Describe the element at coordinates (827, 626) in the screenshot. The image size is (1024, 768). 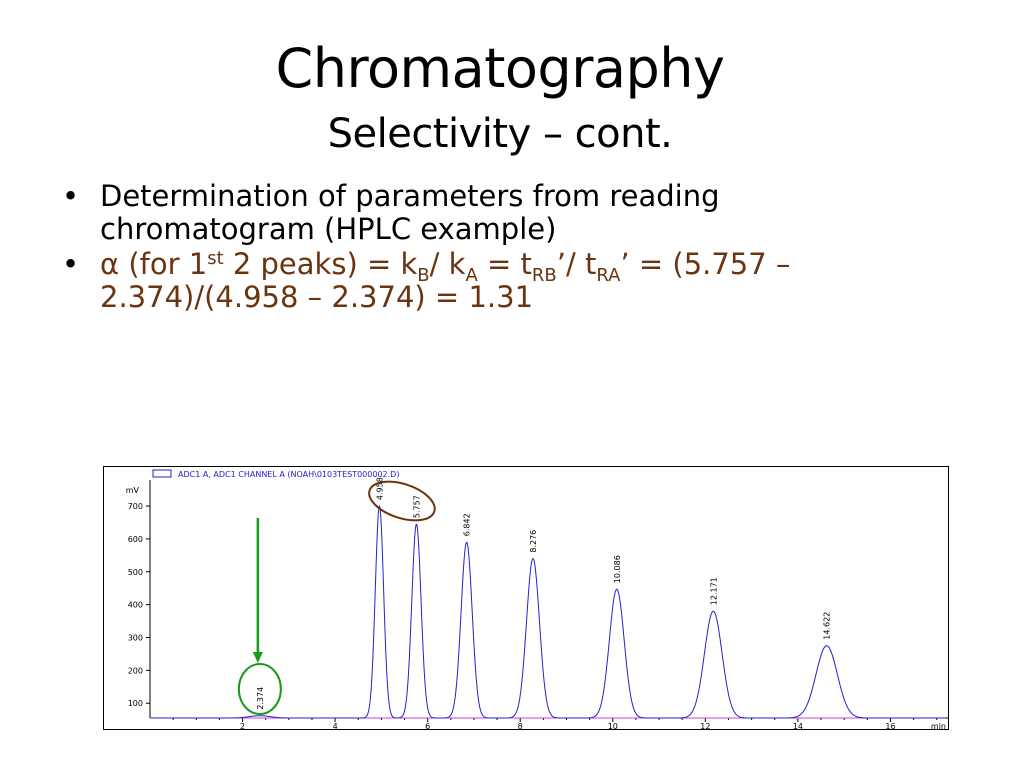
I see `peak-label: 14.622` at that location.